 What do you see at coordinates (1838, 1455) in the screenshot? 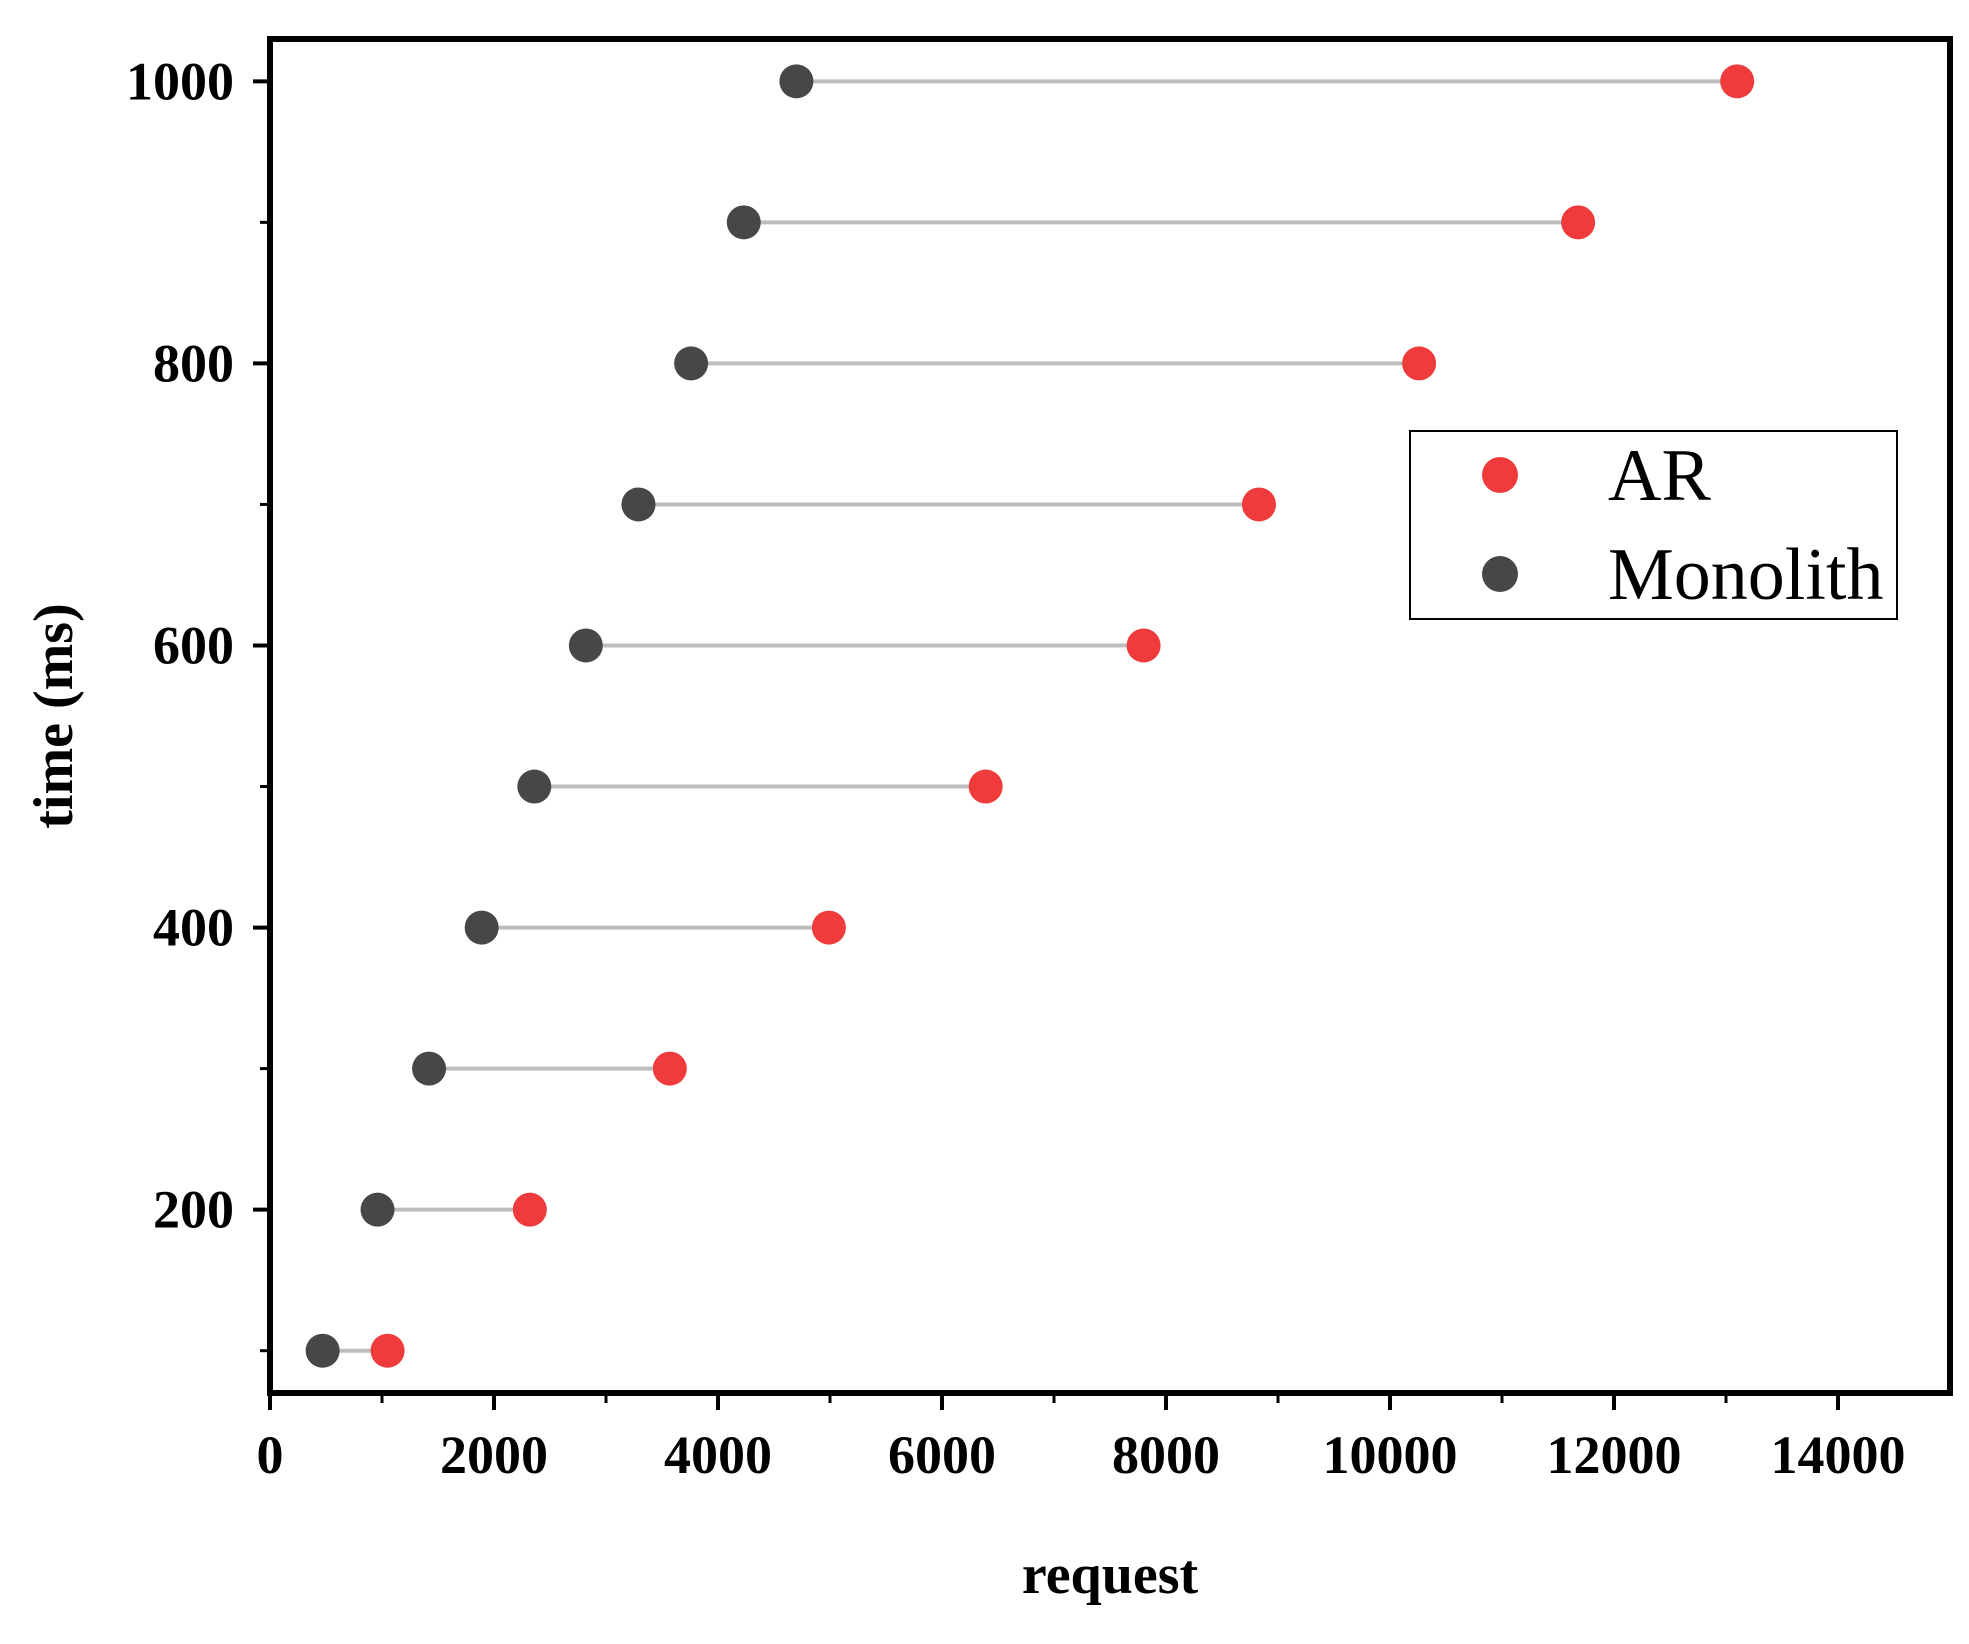
I see `x-tick-label: 14000` at bounding box center [1838, 1455].